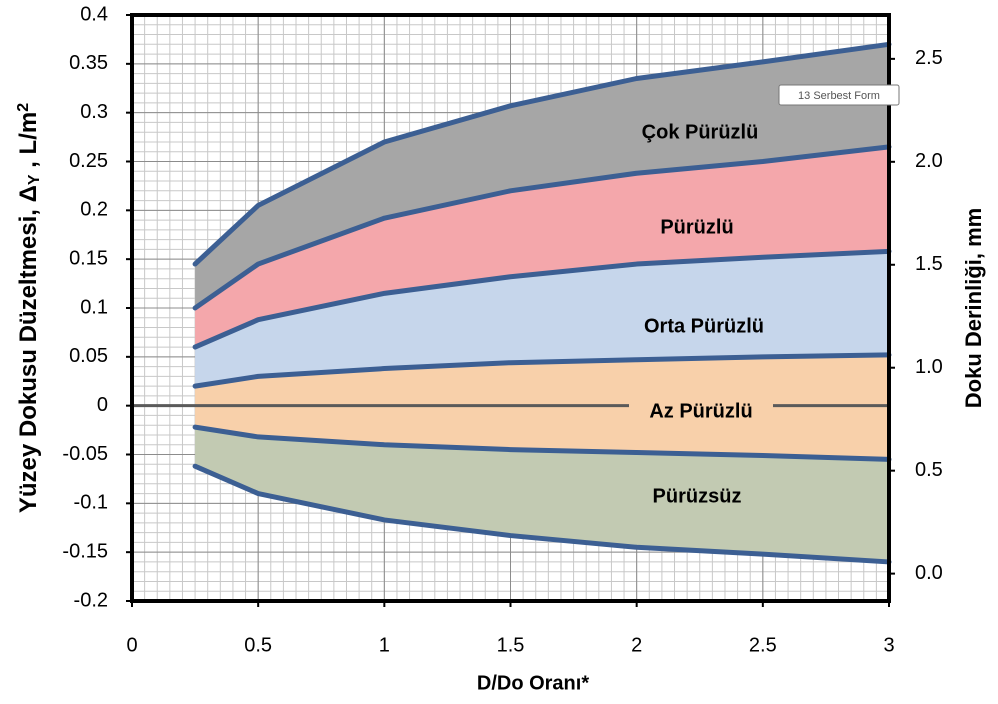 The width and height of the screenshot is (998, 704). I want to click on y-tick-label: 0.1, so click(94, 307).